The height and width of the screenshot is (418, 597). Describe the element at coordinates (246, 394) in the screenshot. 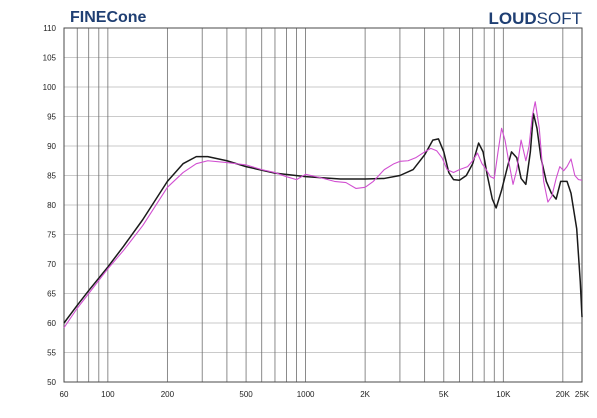

I see `x-tick-label: 500` at that location.